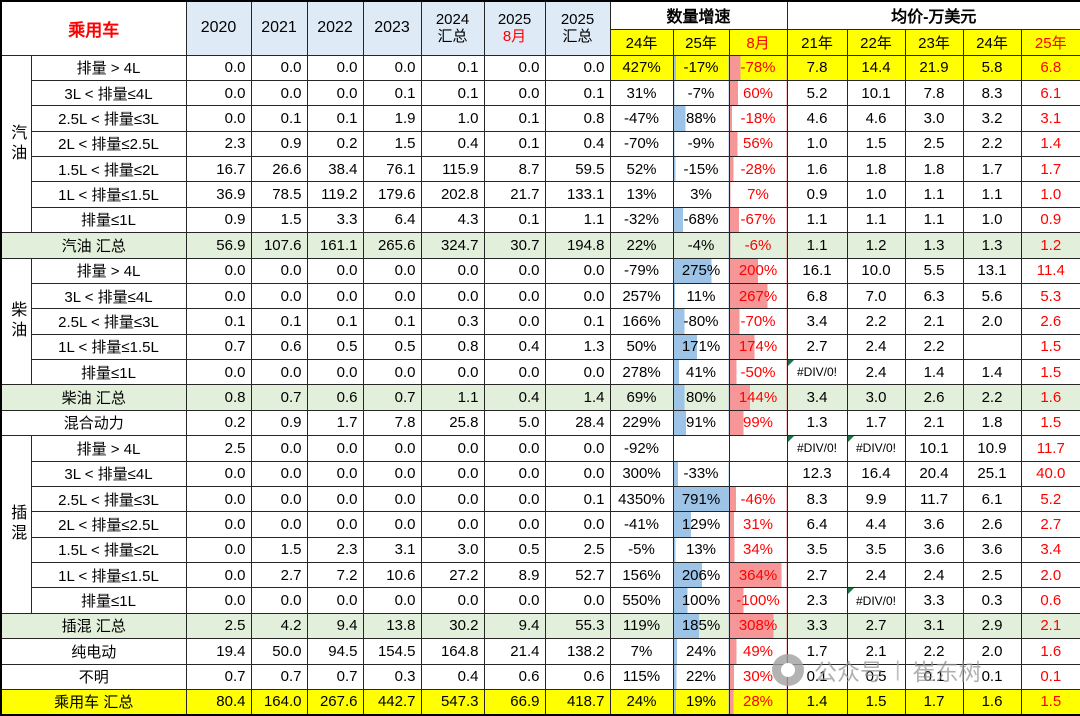 This screenshot has height=716, width=1080. Describe the element at coordinates (577, 245) in the screenshot. I see `volume-cell: 194.8` at that location.